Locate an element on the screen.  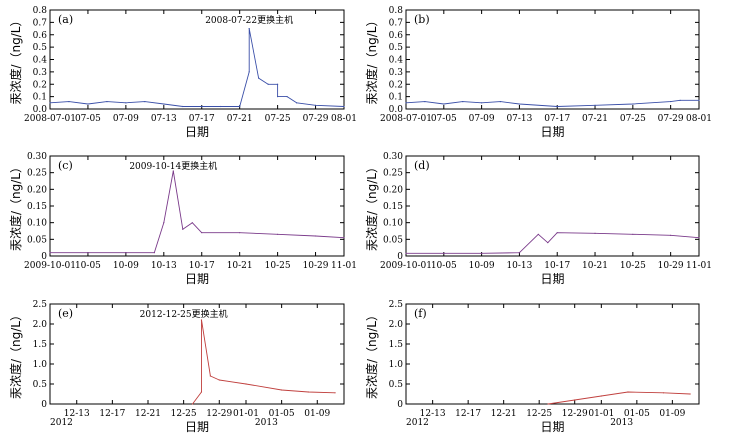
y-tick-label: 0.3 is located at coordinates (40, 73).